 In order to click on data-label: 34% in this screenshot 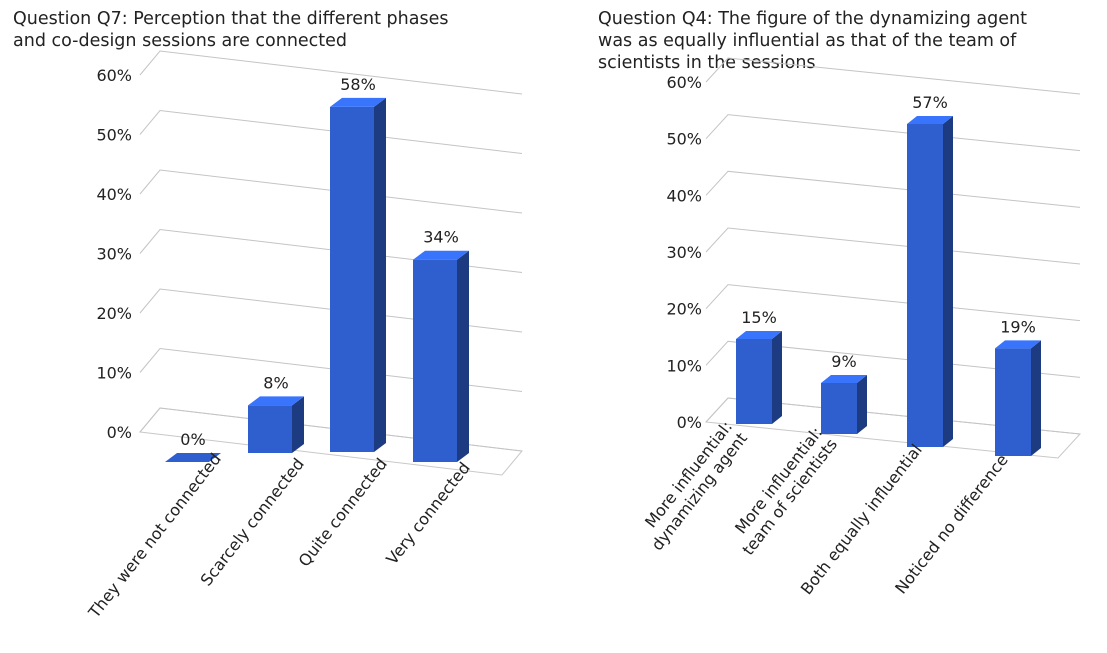, I will do `click(441, 237)`.